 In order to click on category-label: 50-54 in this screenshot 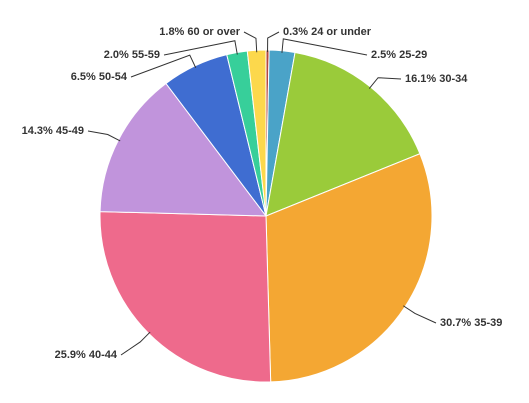, I will do `click(113, 77)`.